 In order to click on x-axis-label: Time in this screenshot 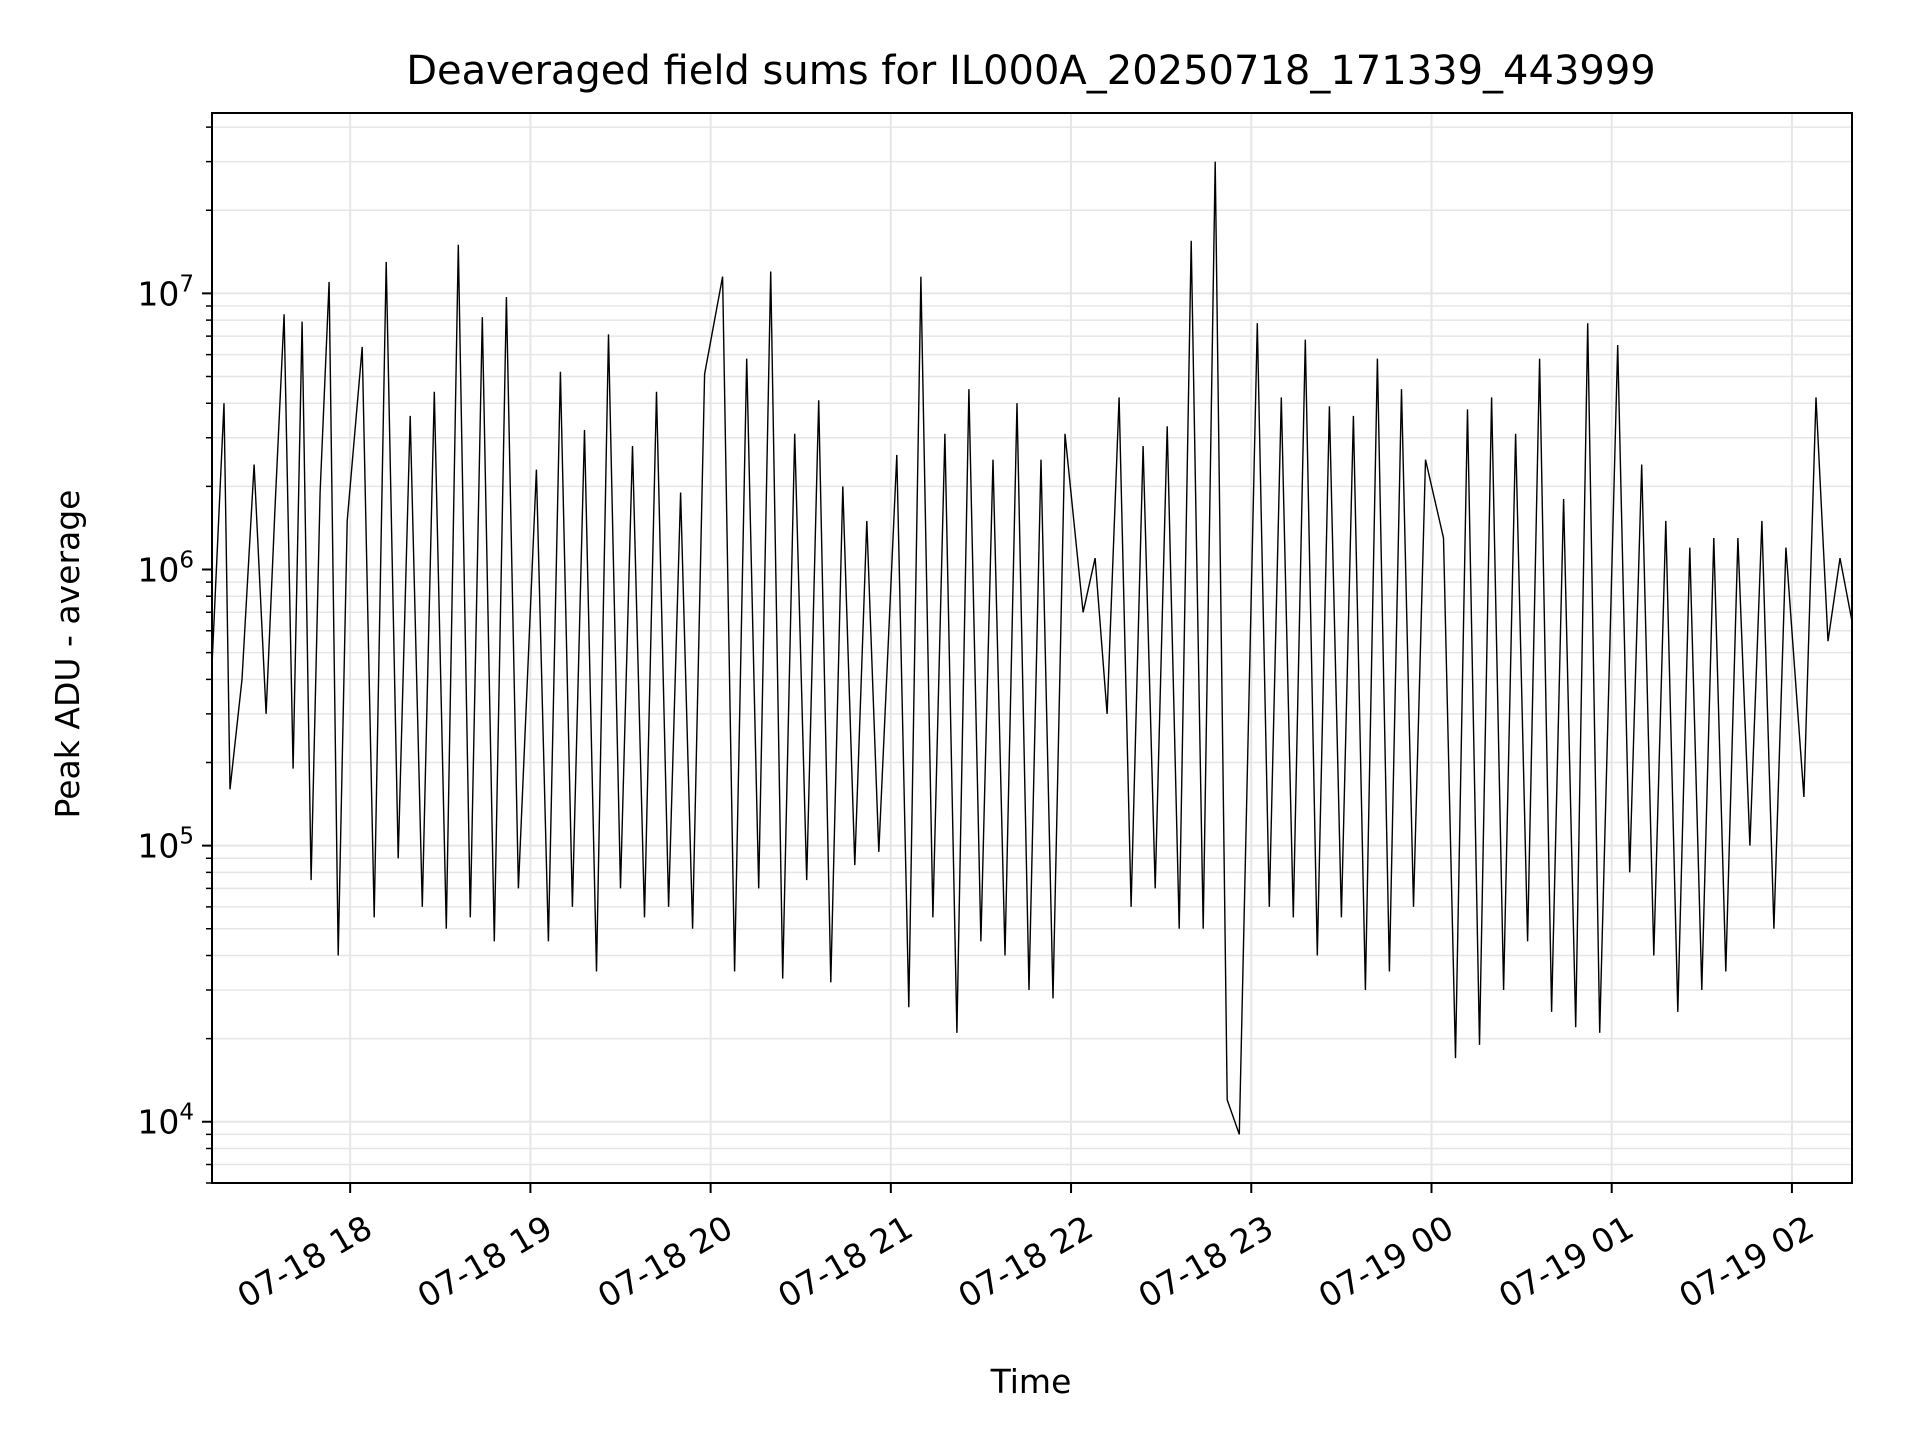, I will do `click(1031, 1381)`.